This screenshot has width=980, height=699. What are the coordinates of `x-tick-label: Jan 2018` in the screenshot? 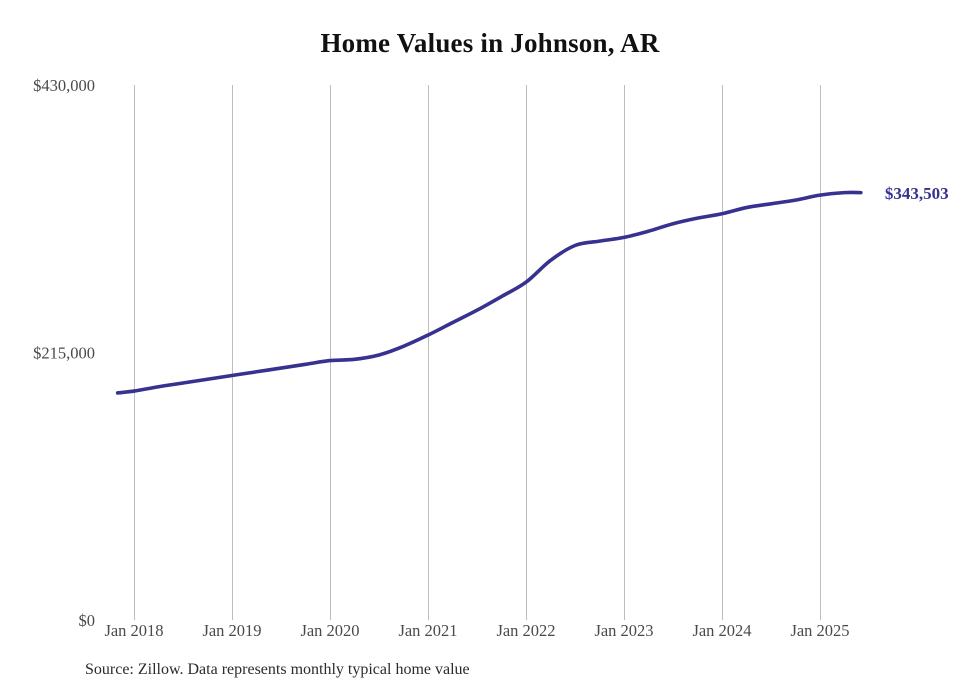 It's located at (133, 630).